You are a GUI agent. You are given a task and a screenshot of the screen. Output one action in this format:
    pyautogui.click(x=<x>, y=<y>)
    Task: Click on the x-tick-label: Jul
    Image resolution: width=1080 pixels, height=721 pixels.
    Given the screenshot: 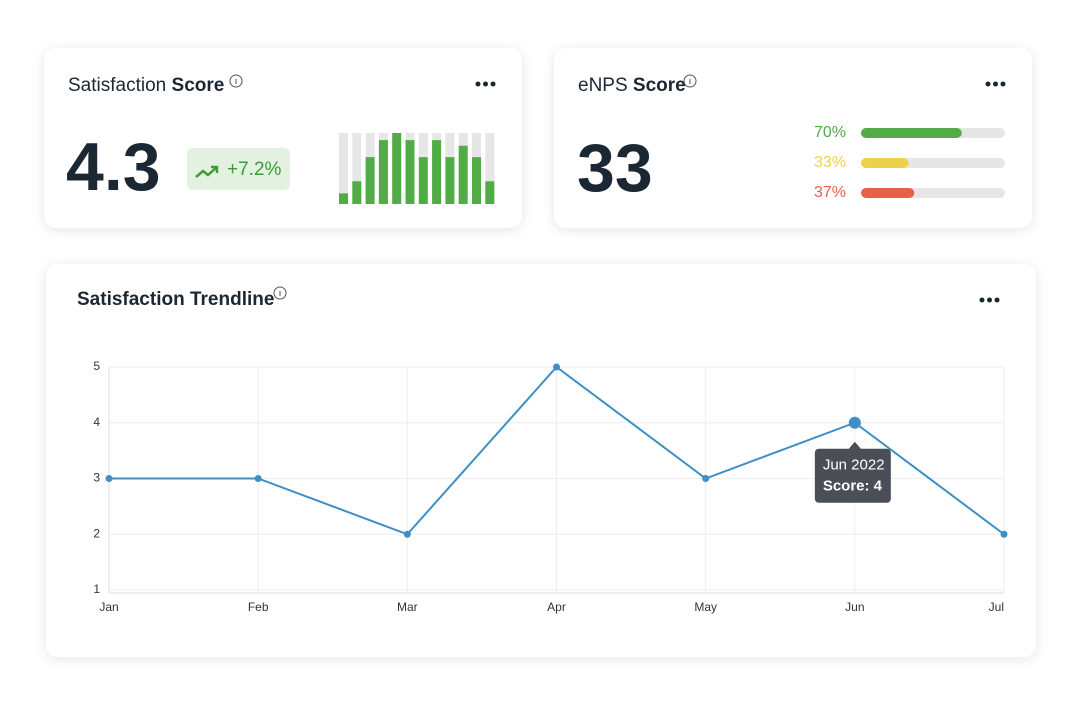 What is the action you would take?
    pyautogui.click(x=996, y=607)
    